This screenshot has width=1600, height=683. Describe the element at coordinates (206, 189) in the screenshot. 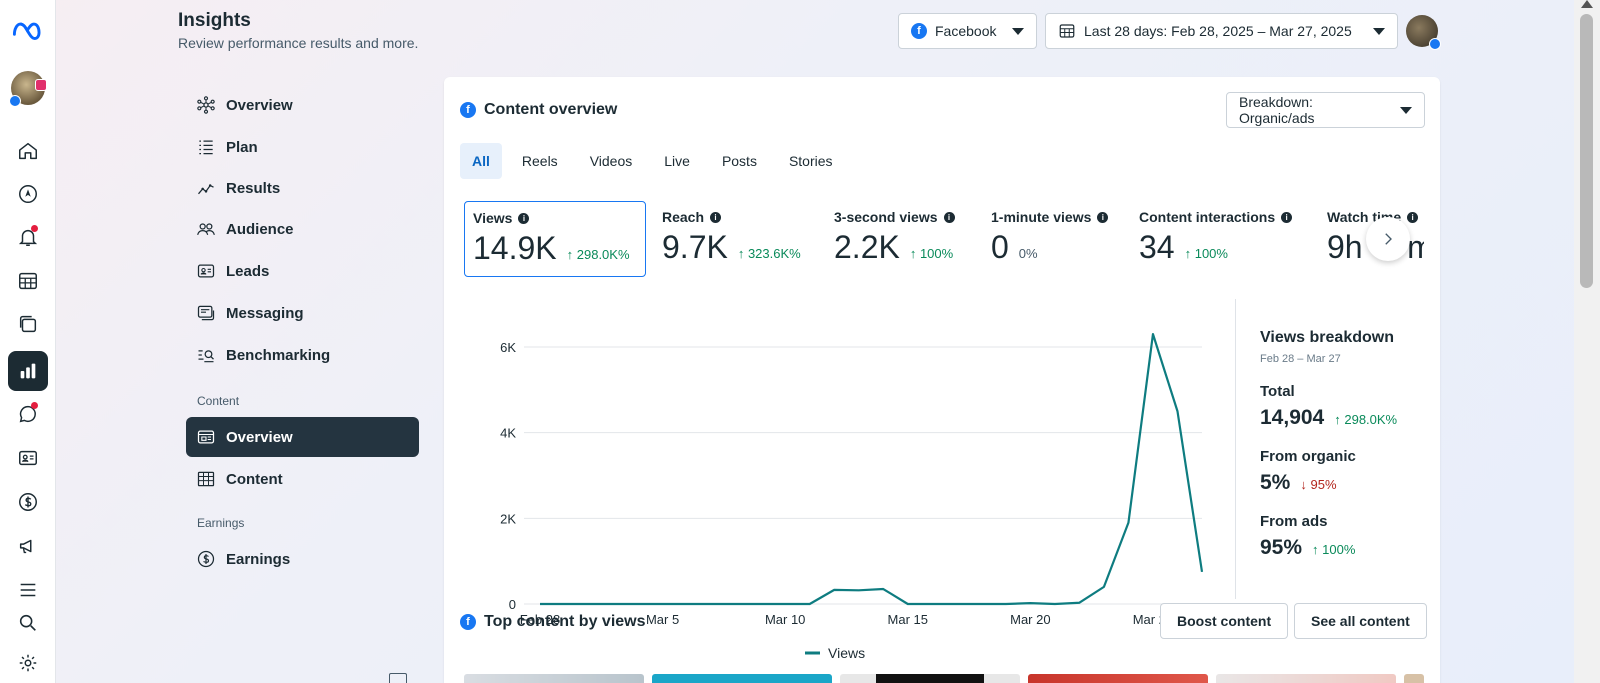

I see `trend-icon` at that location.